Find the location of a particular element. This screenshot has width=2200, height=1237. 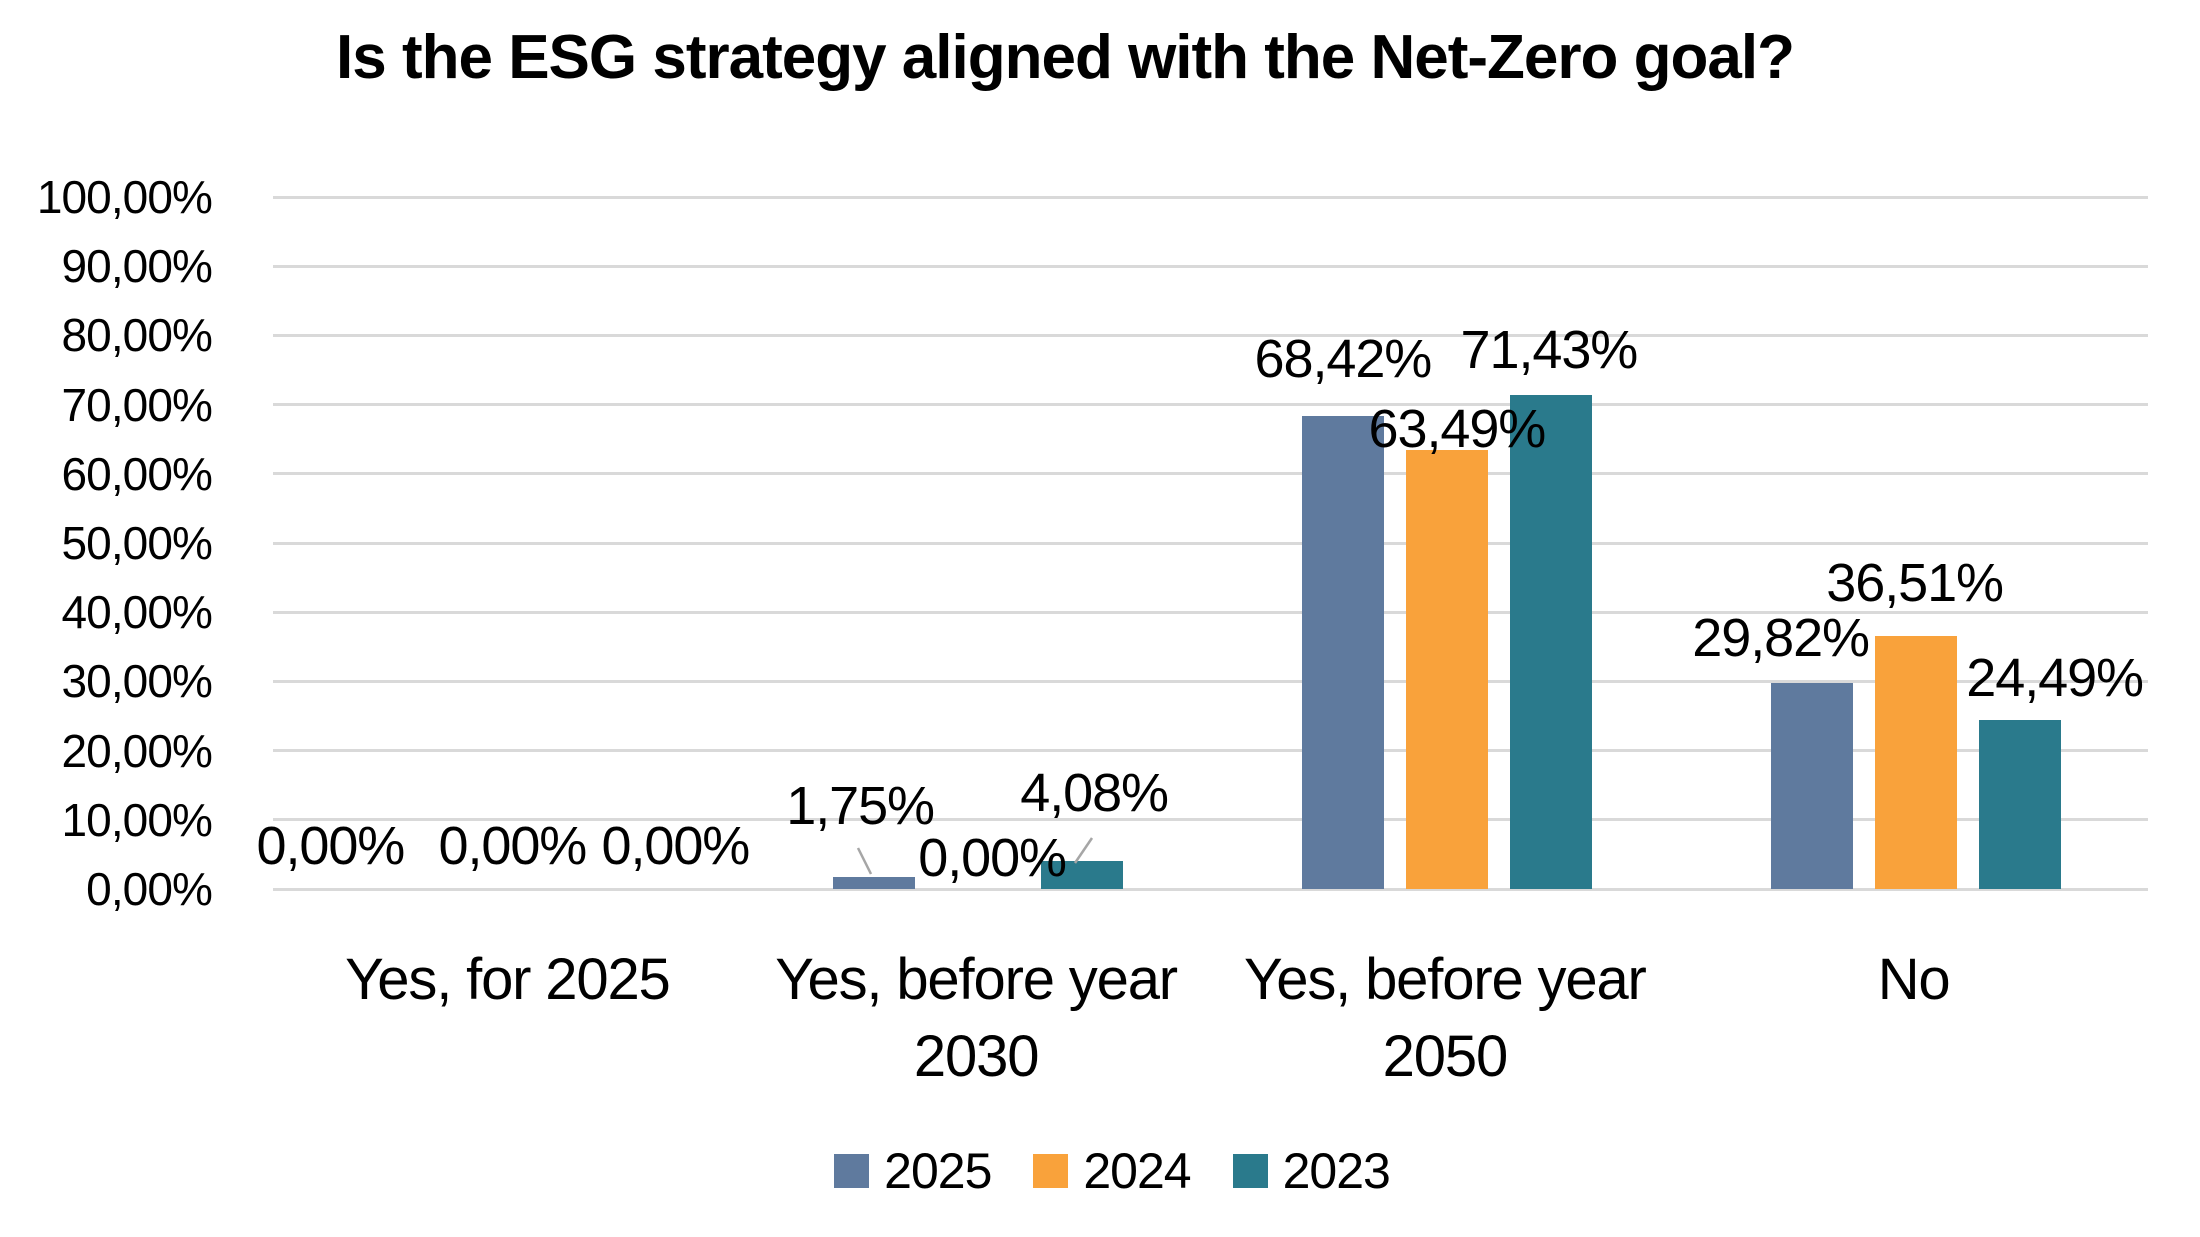

gridline-90,00% is located at coordinates (1210, 266).